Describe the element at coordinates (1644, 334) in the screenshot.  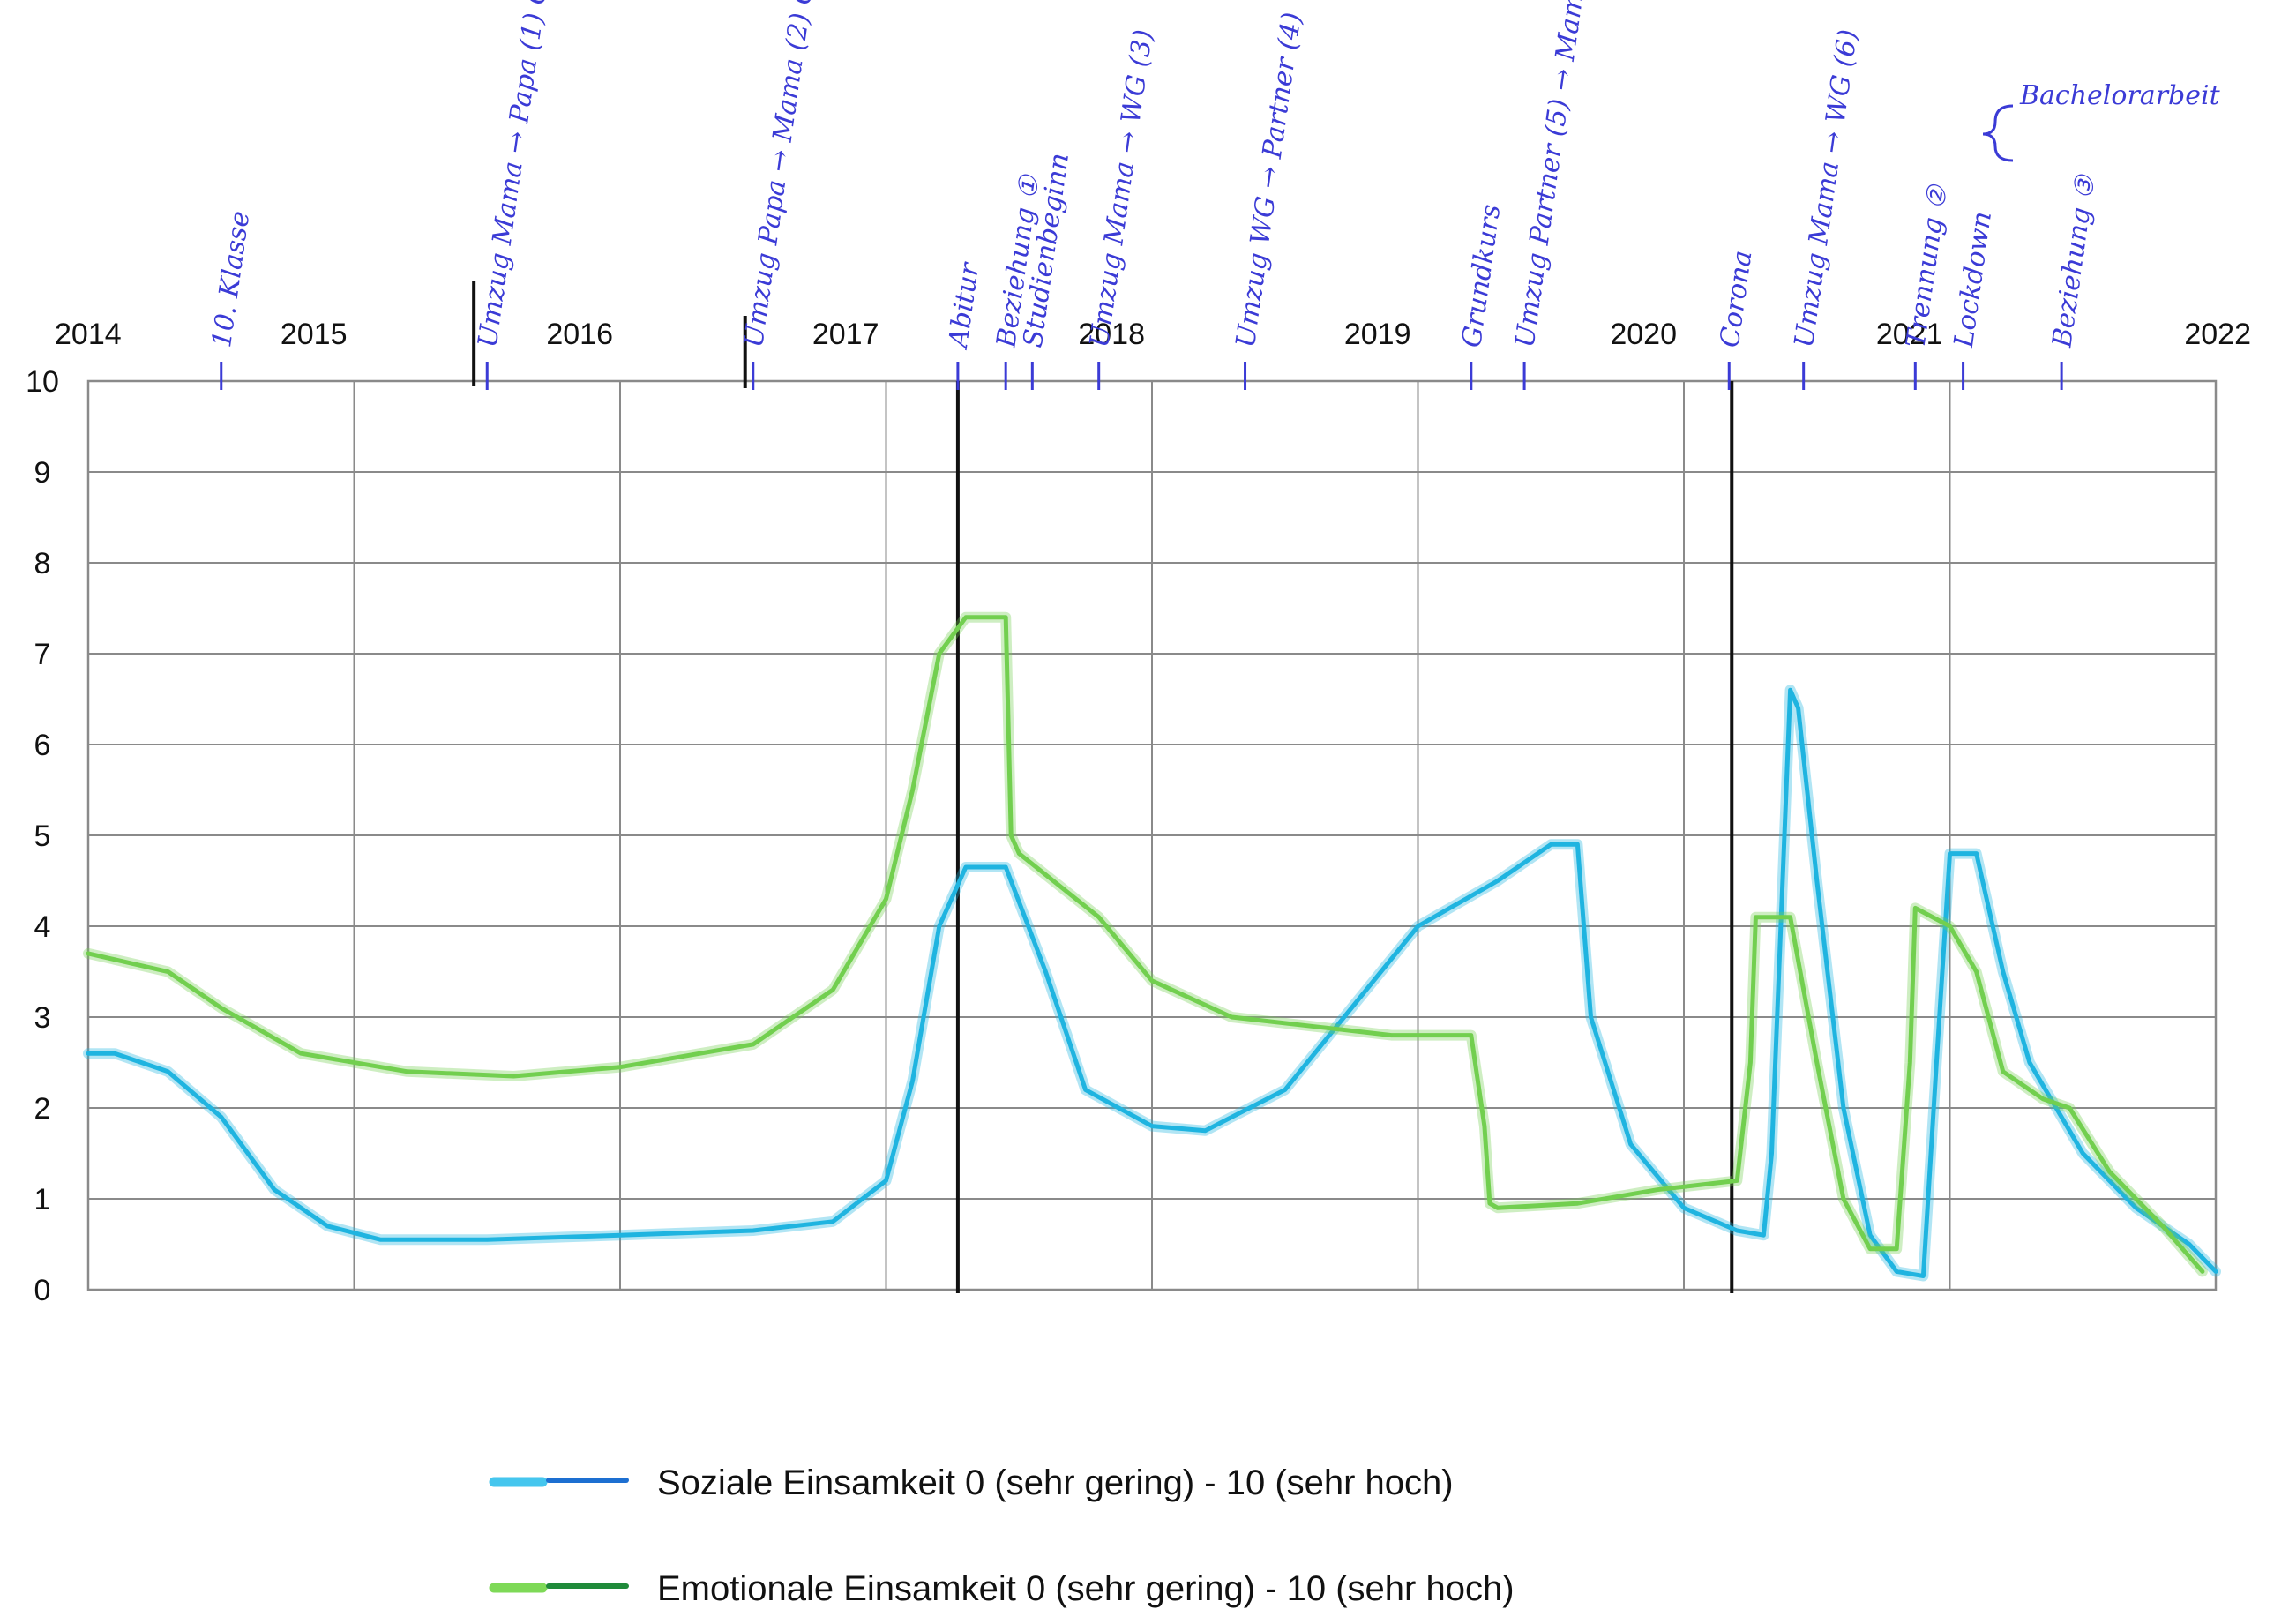
I see `x-tick-label: 2020` at that location.